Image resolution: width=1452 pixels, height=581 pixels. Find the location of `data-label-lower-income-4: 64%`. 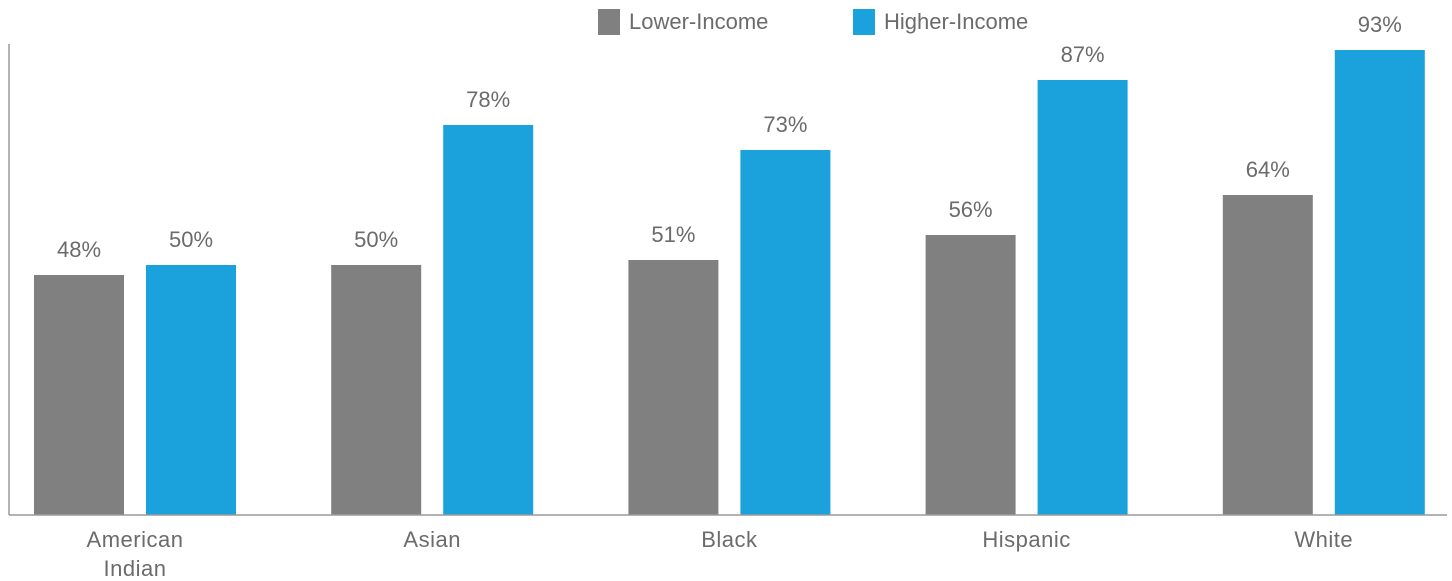

data-label-lower-income-4: 64% is located at coordinates (1268, 169).